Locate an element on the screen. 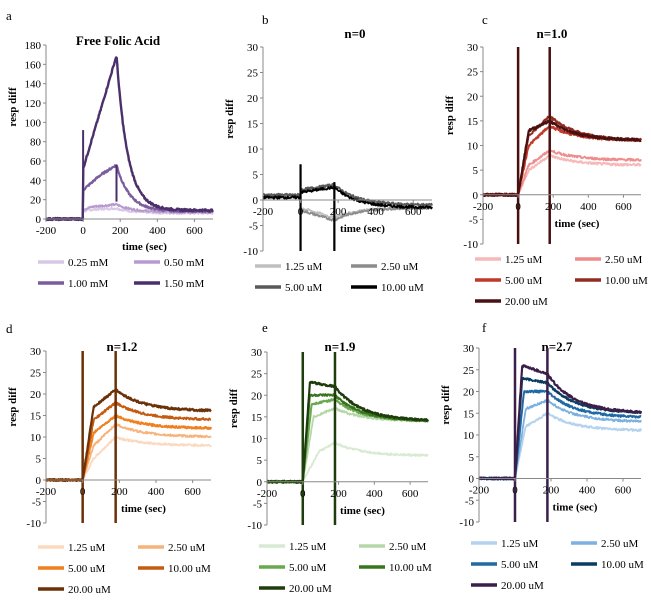 The height and width of the screenshot is (609, 651). y-tick-label: 160 is located at coordinates (33, 65).